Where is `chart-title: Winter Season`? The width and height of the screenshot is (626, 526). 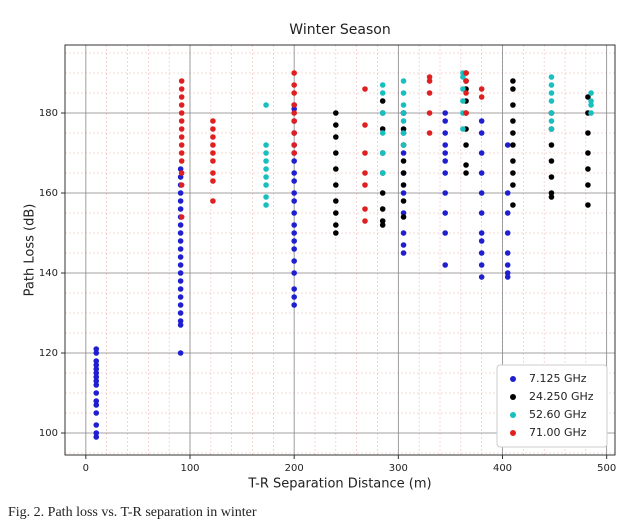 chart-title: Winter Season is located at coordinates (339, 30).